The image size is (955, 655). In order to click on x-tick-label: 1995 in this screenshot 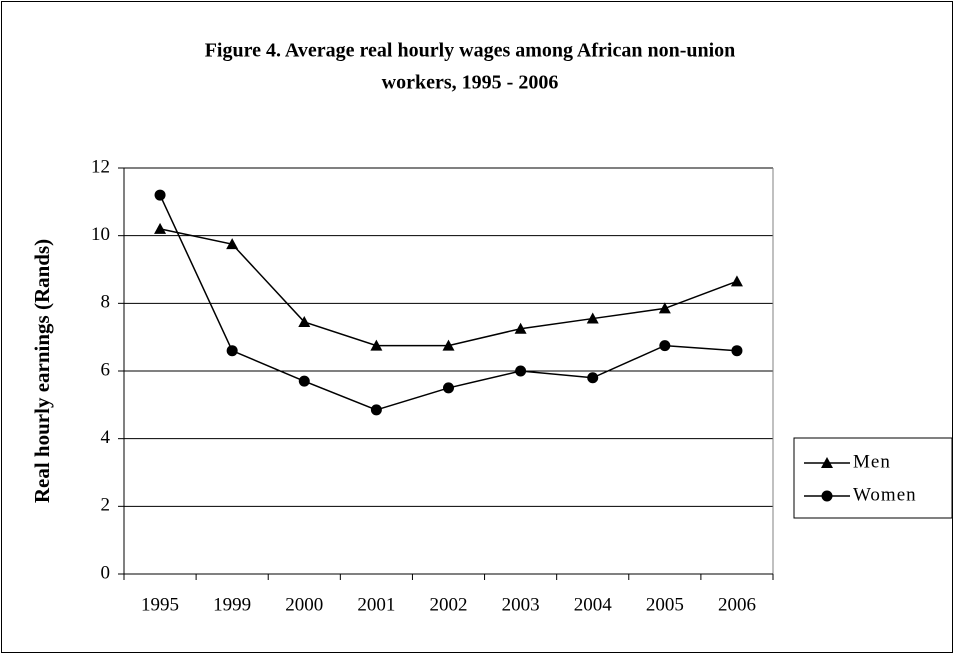, I will do `click(160, 604)`.